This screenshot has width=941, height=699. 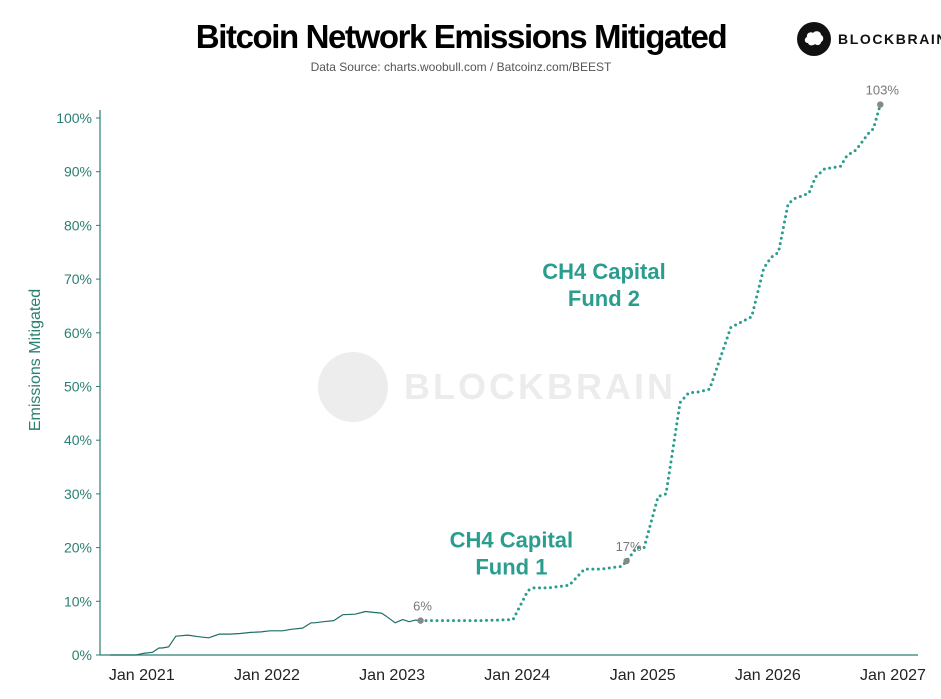 What do you see at coordinates (392, 675) in the screenshot?
I see `x-tick-label: Jan 2023` at bounding box center [392, 675].